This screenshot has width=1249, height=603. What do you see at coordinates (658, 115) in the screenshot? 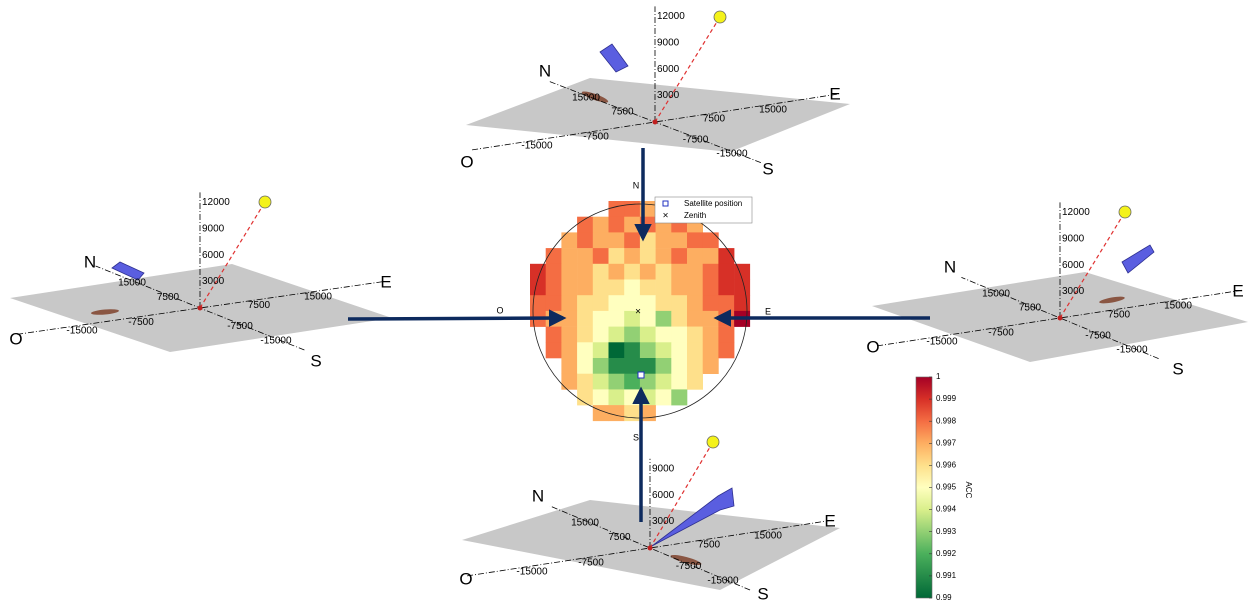
I see `ground-plane` at bounding box center [658, 115].